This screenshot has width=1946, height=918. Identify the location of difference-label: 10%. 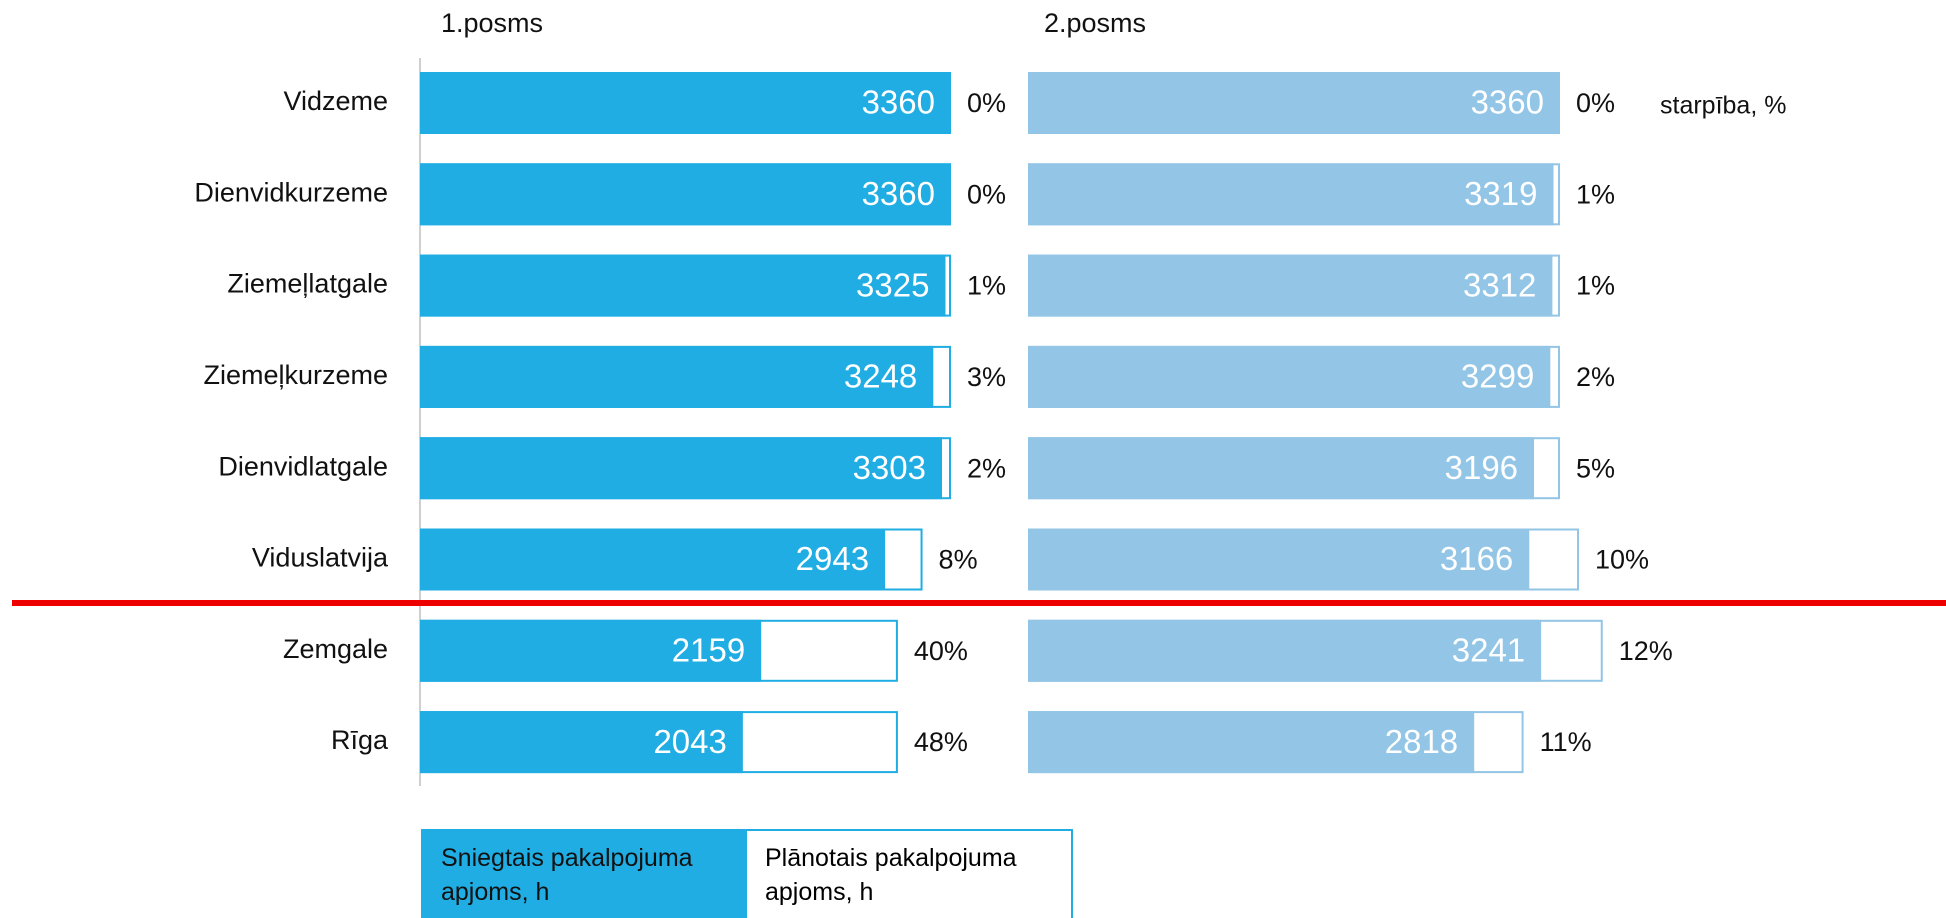
(1622, 560).